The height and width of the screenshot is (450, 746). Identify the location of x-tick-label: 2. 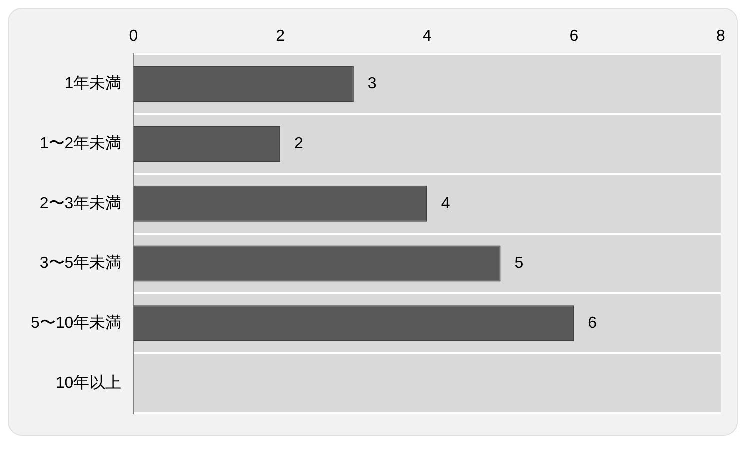
(281, 37).